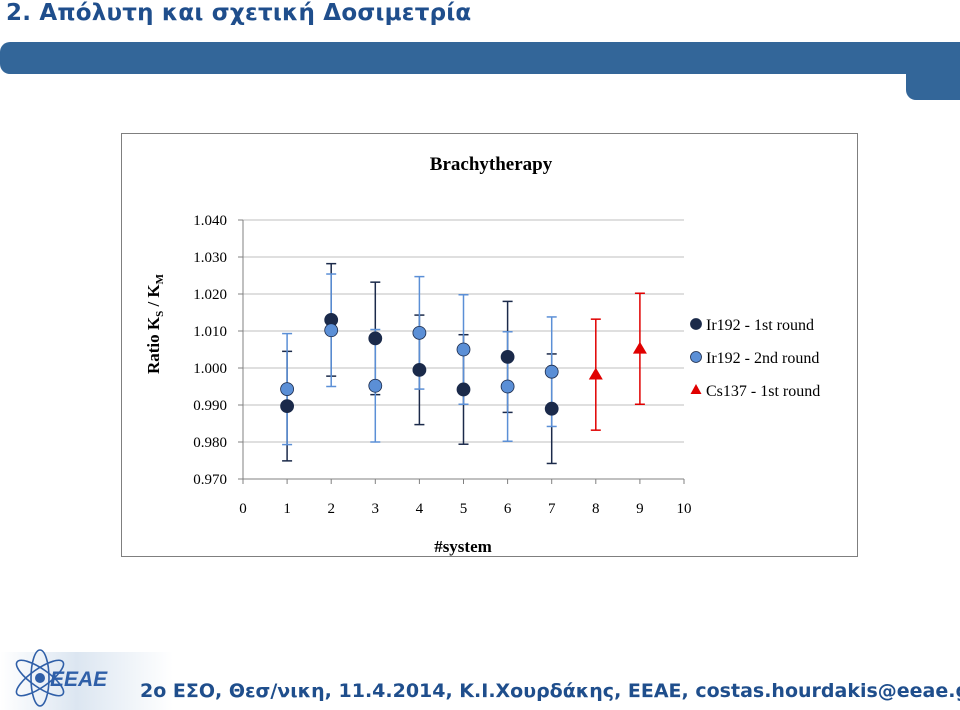 Image resolution: width=960 pixels, height=710 pixels. What do you see at coordinates (287, 509) in the screenshot?
I see `x-tick-label: 1` at bounding box center [287, 509].